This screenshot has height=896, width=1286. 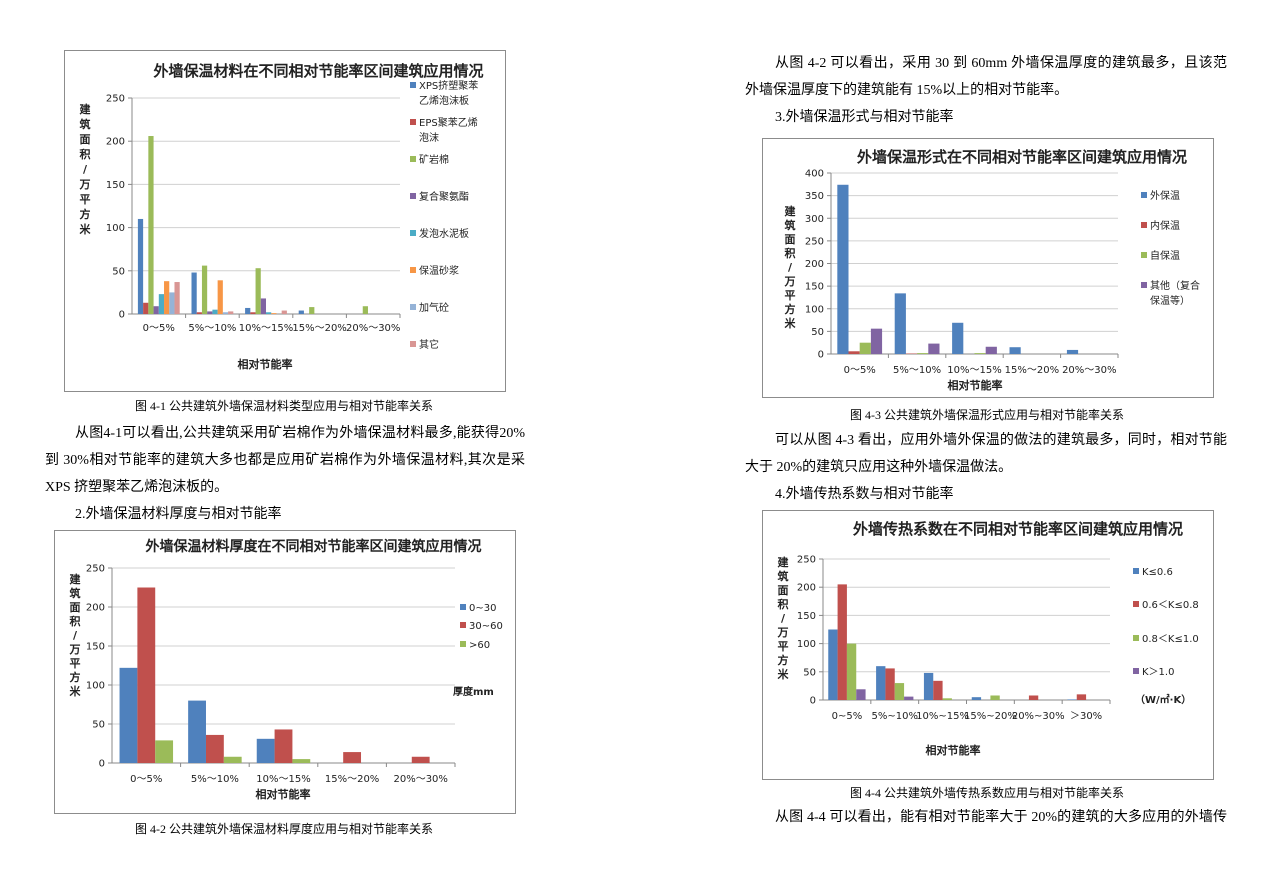 I want to click on figure-4-1-caption: 图 4-1 公共建筑外墙保温材料类型应用与相对节能率关系, so click(x=284, y=406).